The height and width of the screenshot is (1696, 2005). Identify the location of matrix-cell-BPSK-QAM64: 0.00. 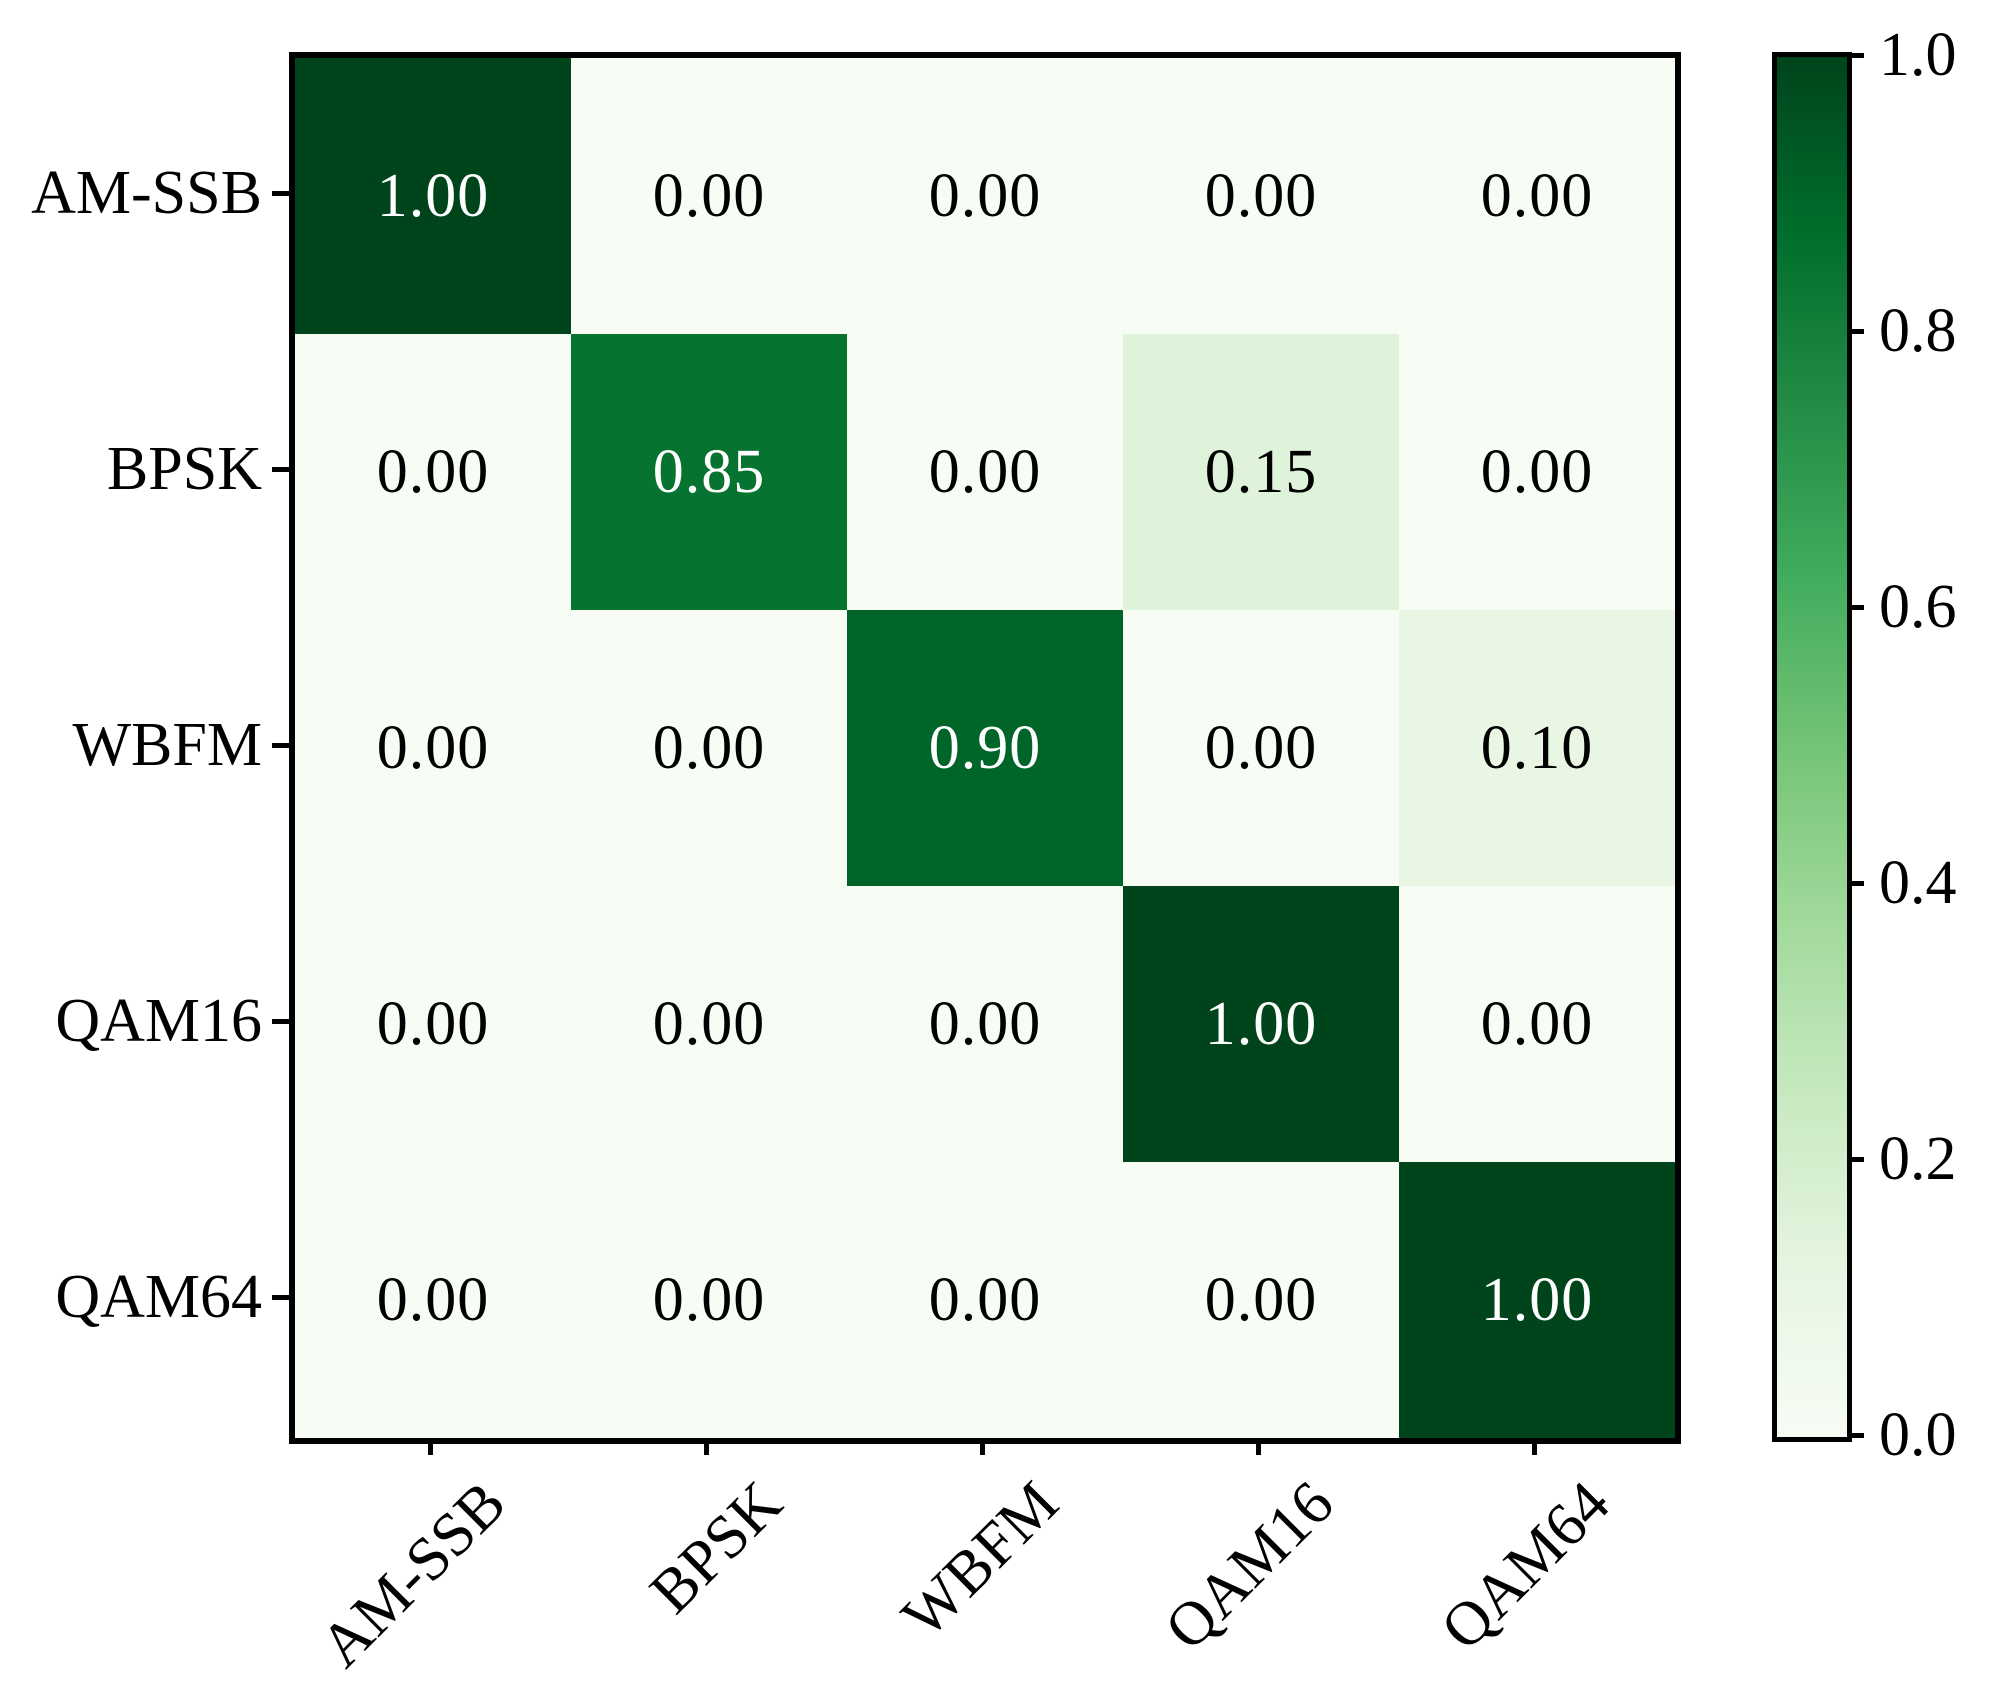
(1537, 472).